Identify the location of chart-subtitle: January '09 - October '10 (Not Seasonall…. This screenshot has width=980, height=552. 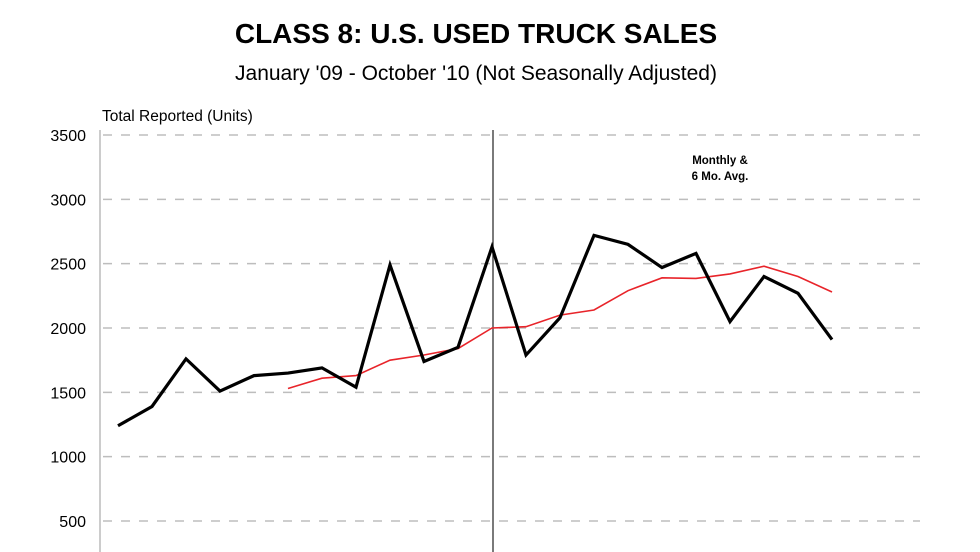
(476, 73).